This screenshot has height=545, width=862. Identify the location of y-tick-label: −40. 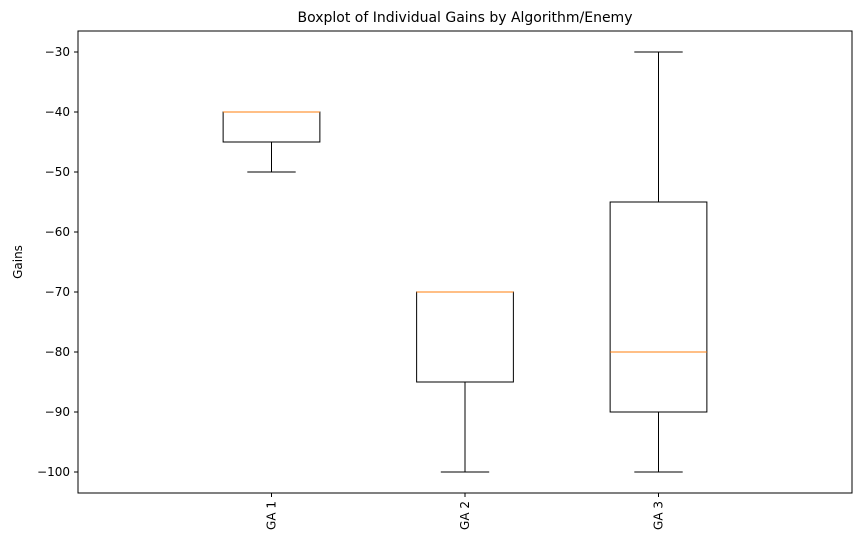
(57, 112).